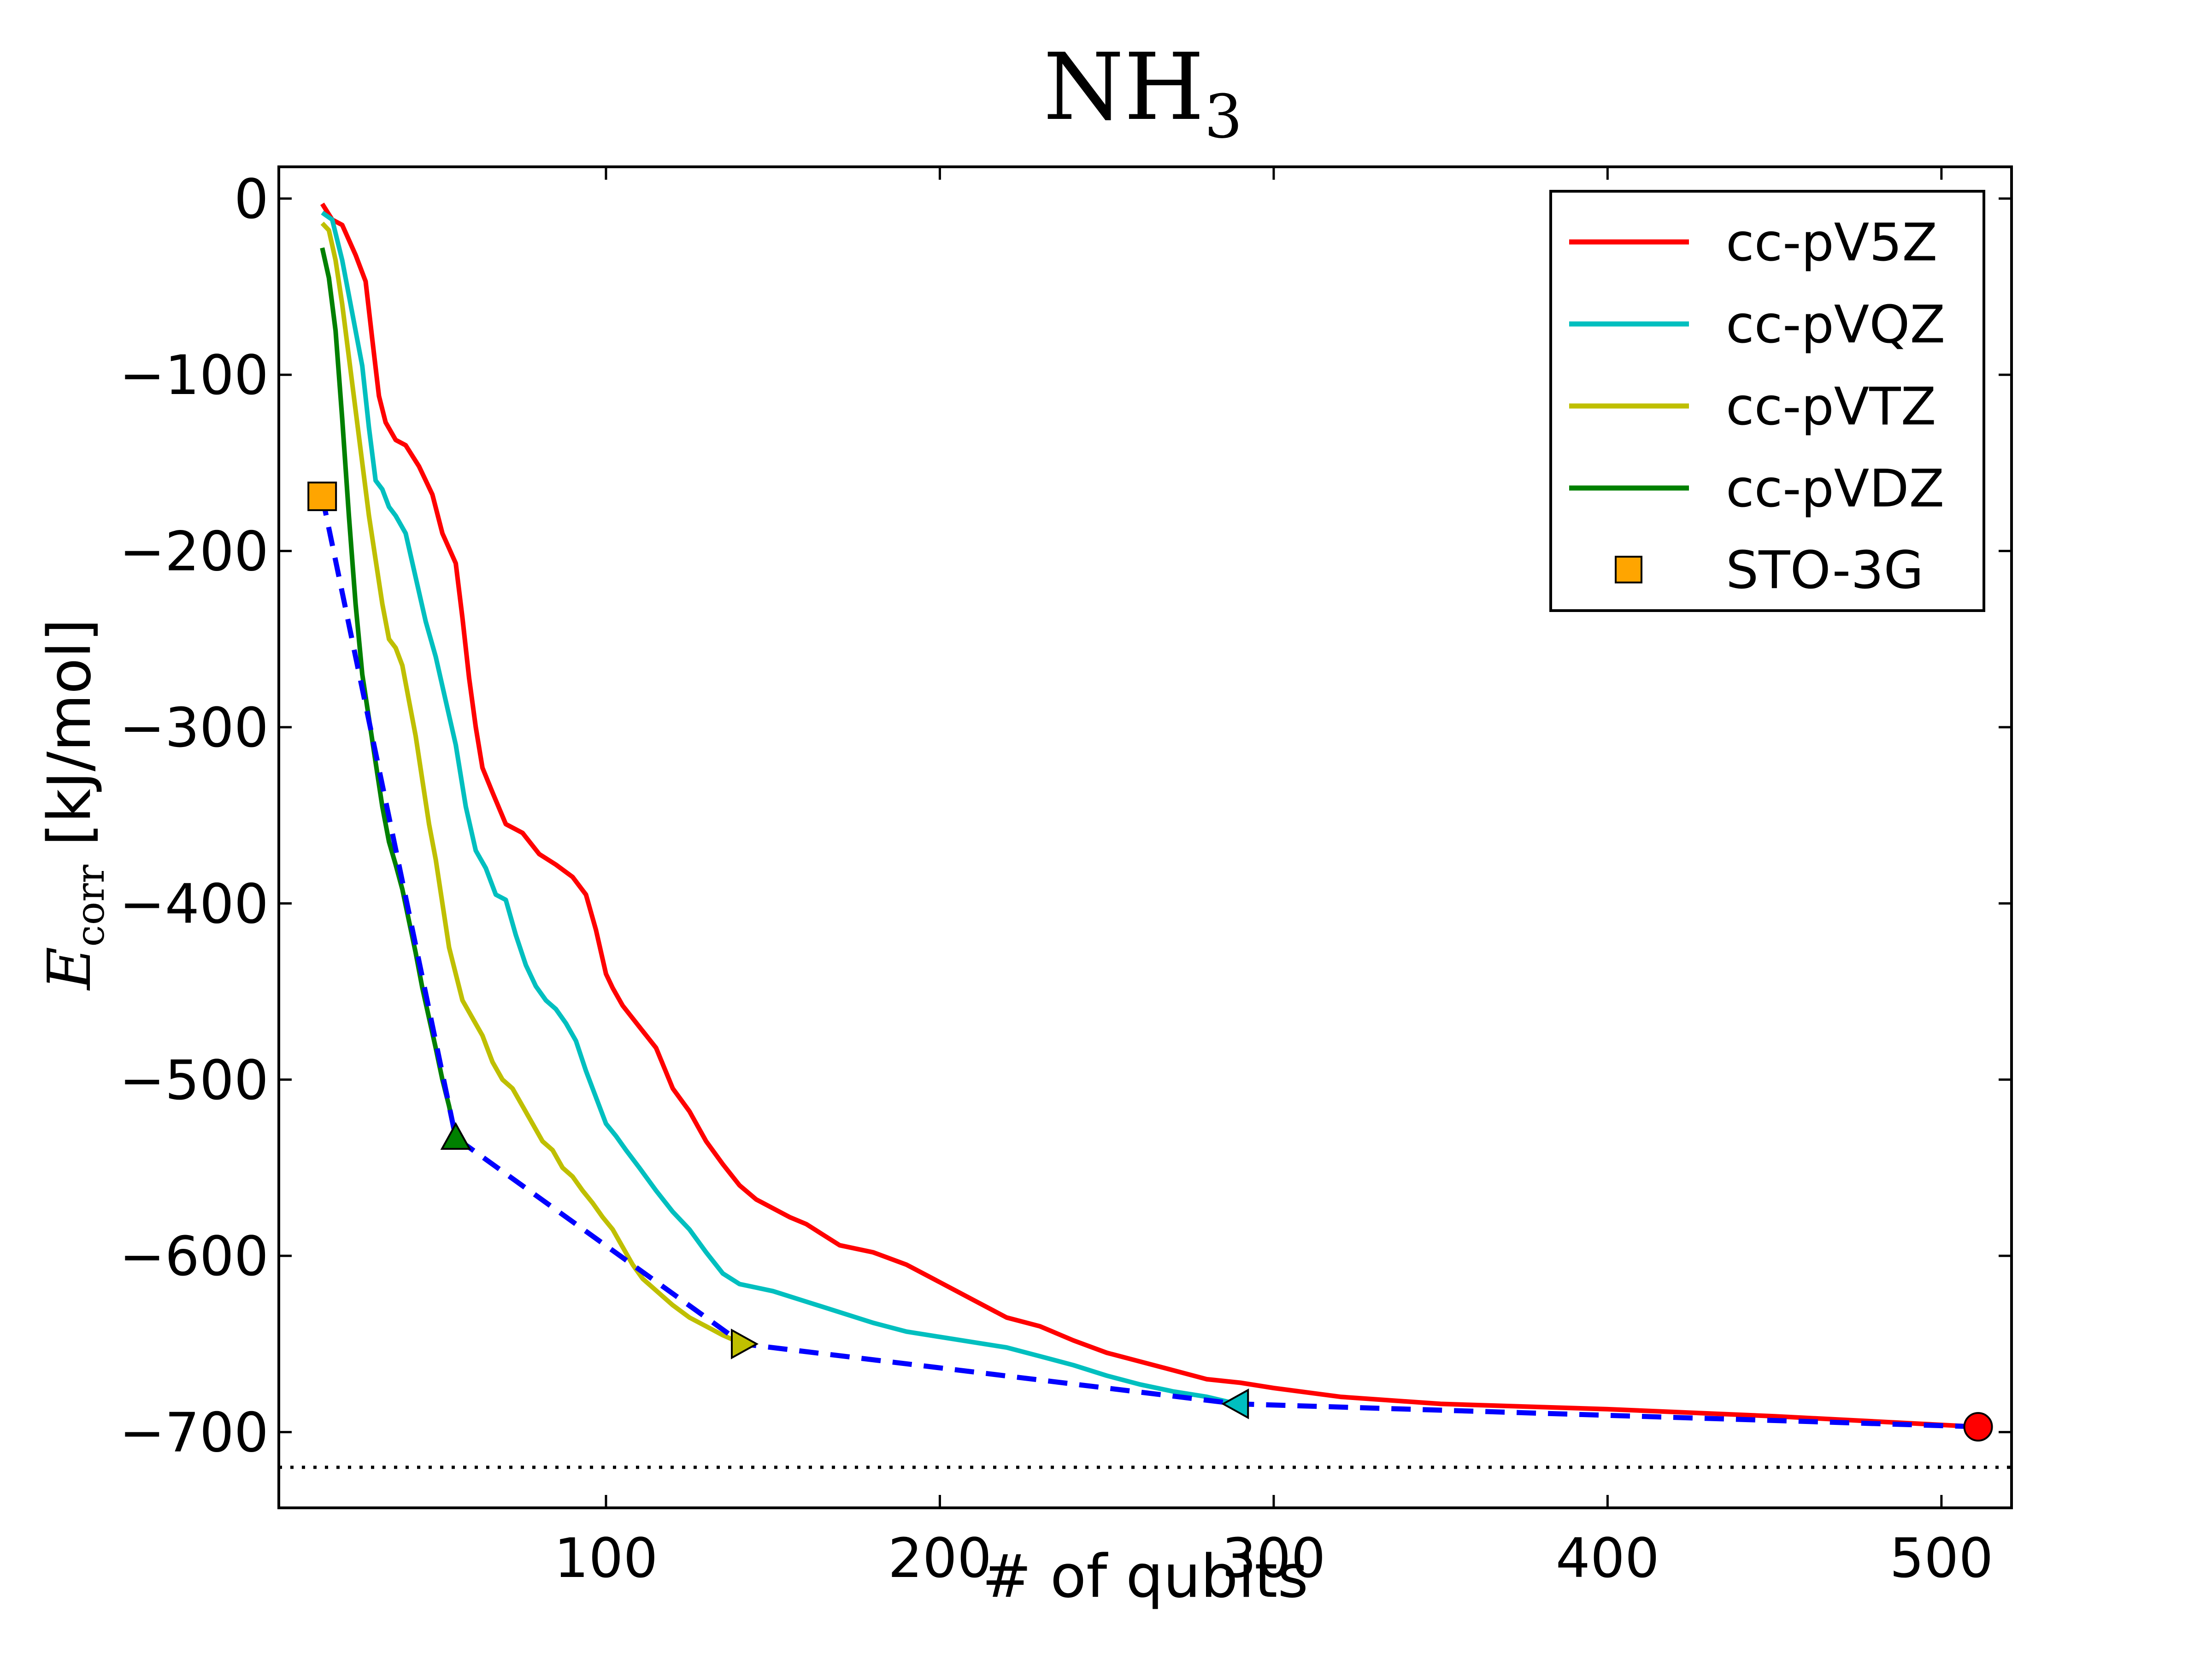 The width and height of the screenshot is (2212, 1659). What do you see at coordinates (1273, 1558) in the screenshot?
I see `x-tick-label: 300` at bounding box center [1273, 1558].